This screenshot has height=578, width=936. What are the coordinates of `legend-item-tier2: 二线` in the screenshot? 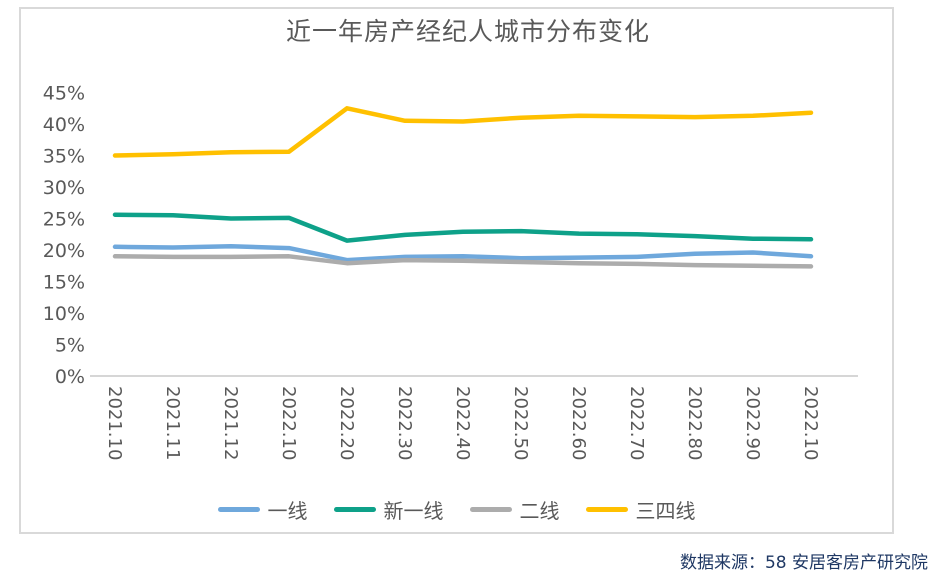 It's located at (514, 509).